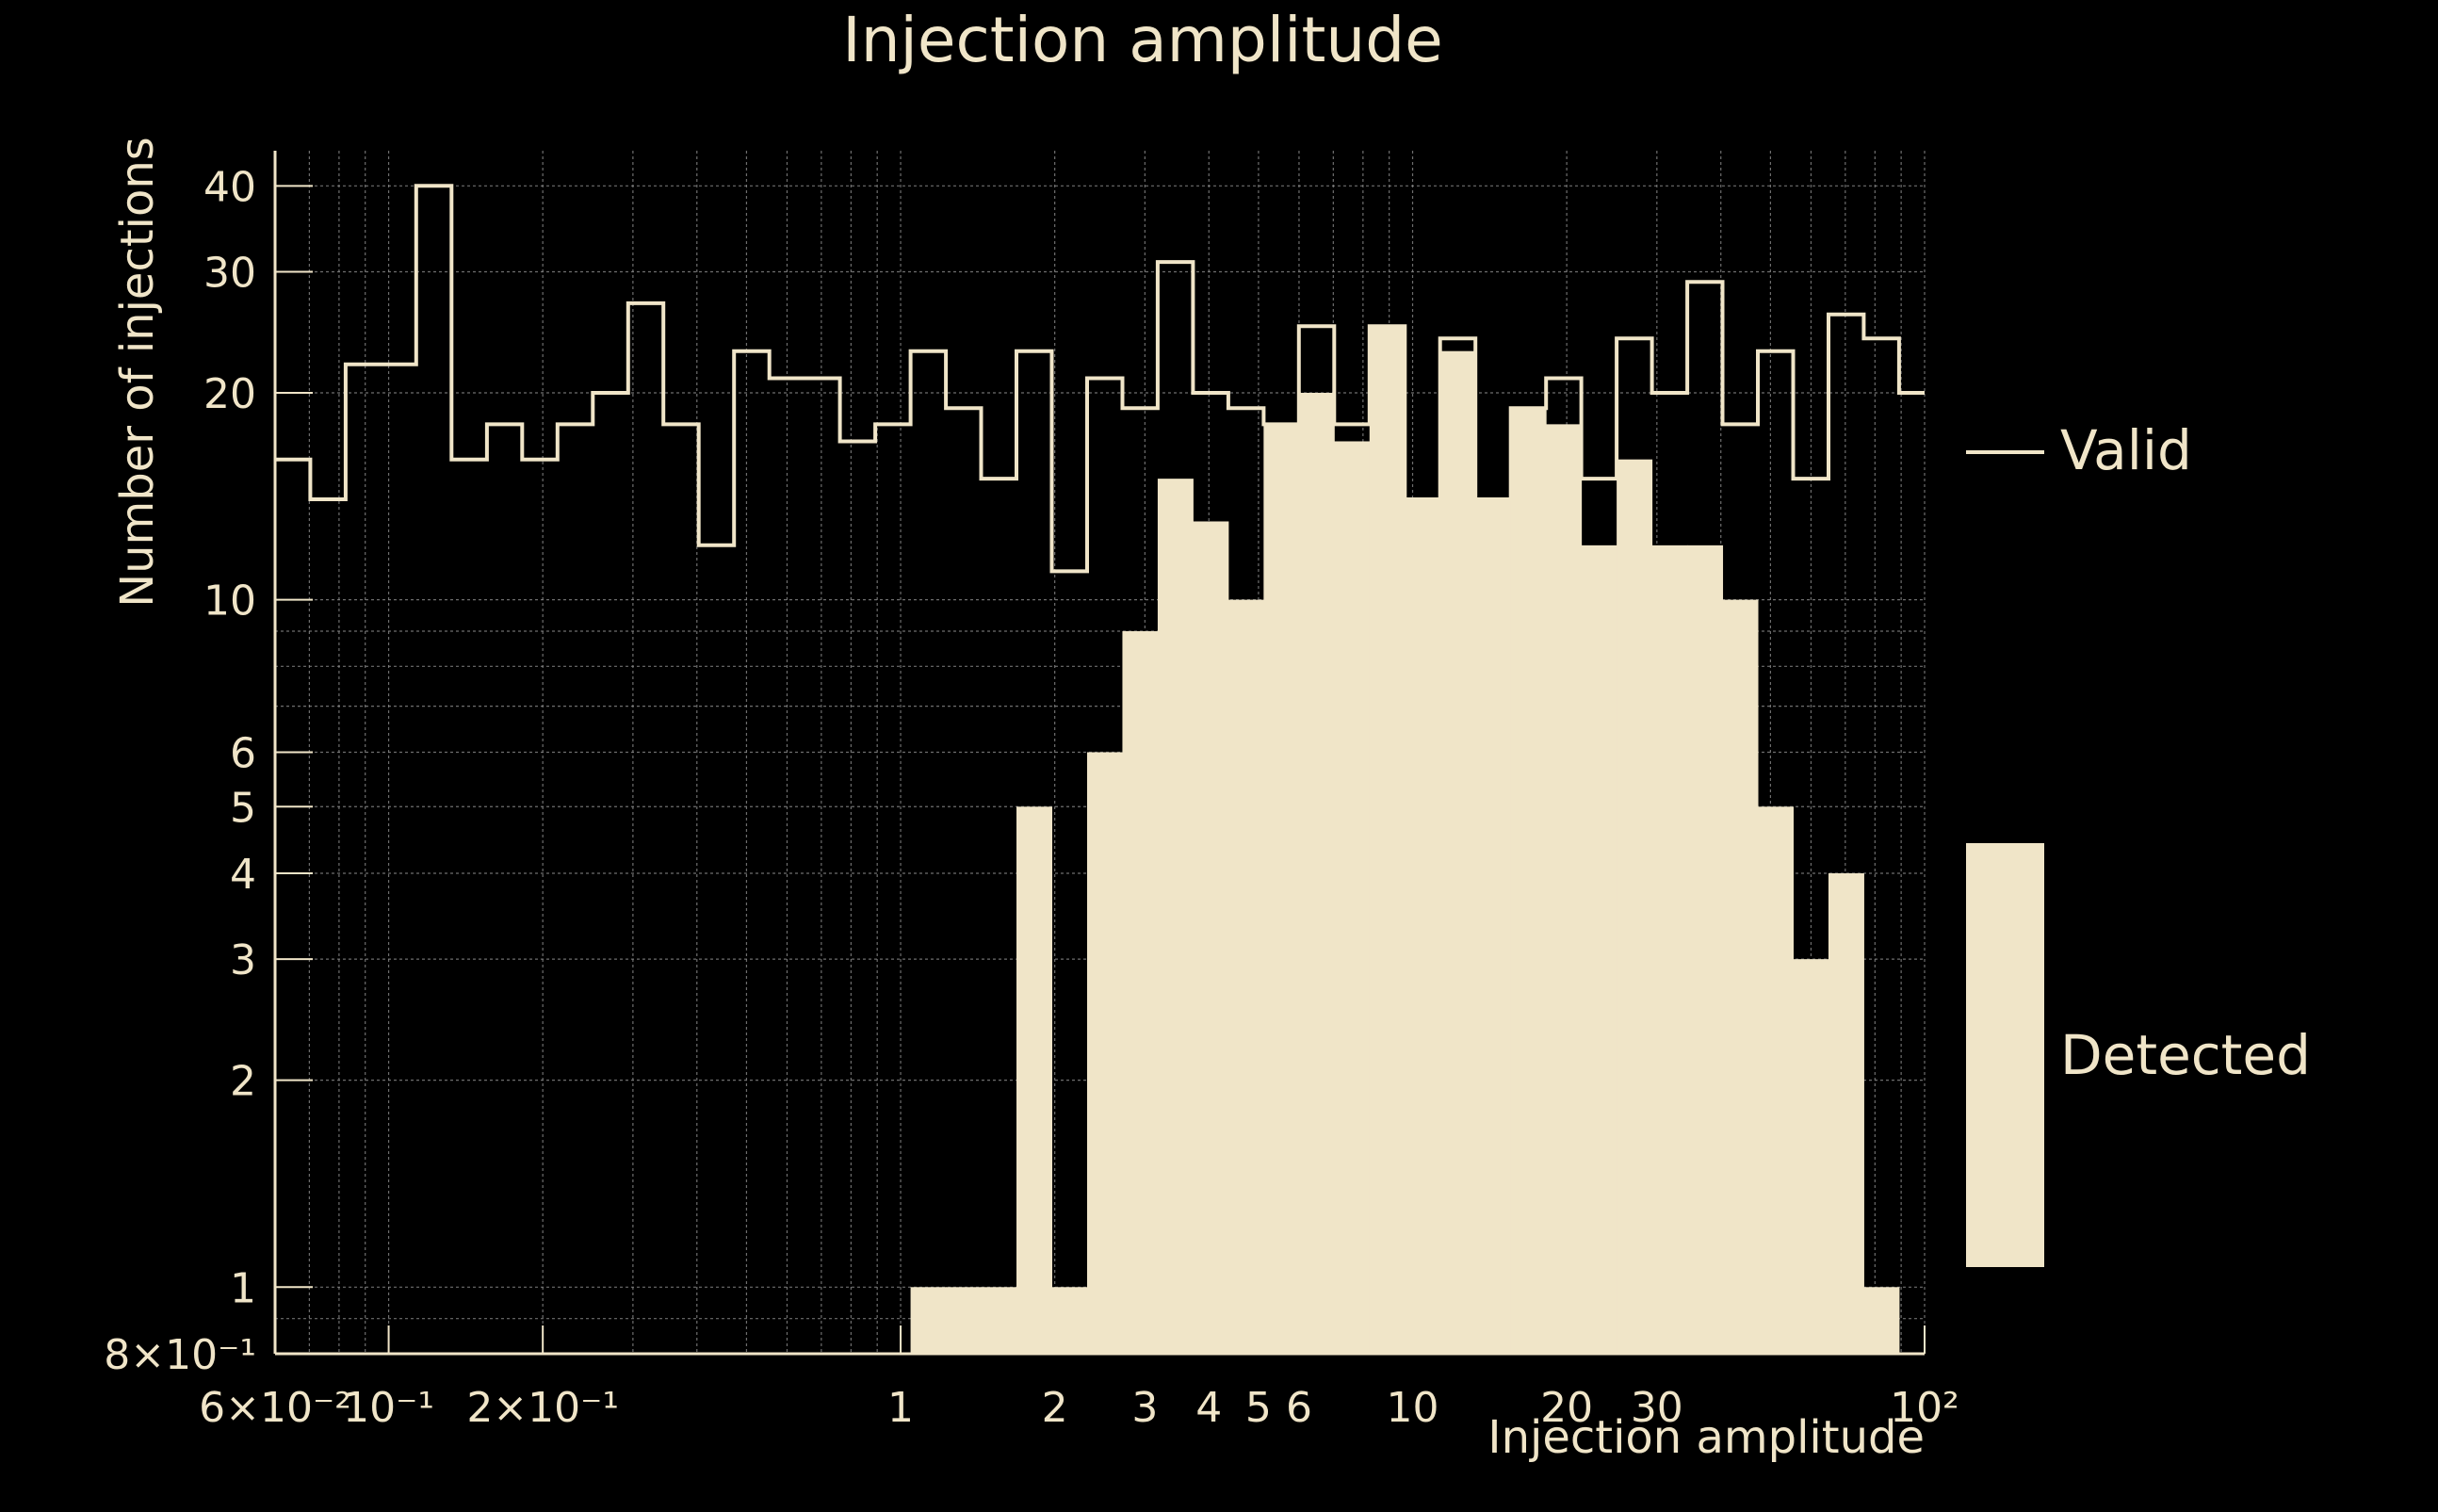  Describe the element at coordinates (180, 771) in the screenshot. I see `y-tick-labels: 8×10⁻¹ 1 2 3 4 5 6 10 20 30 40` at that location.